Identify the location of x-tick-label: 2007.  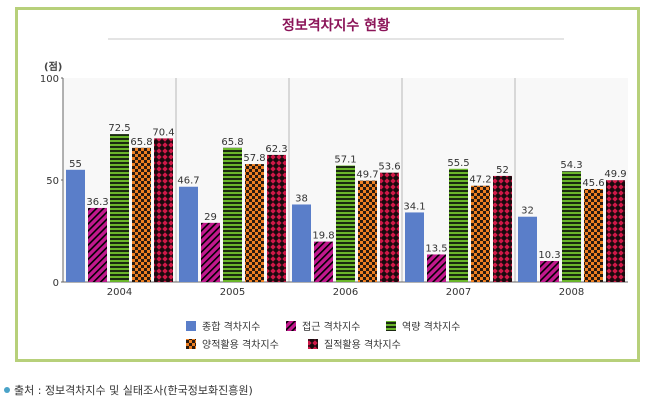
(458, 292).